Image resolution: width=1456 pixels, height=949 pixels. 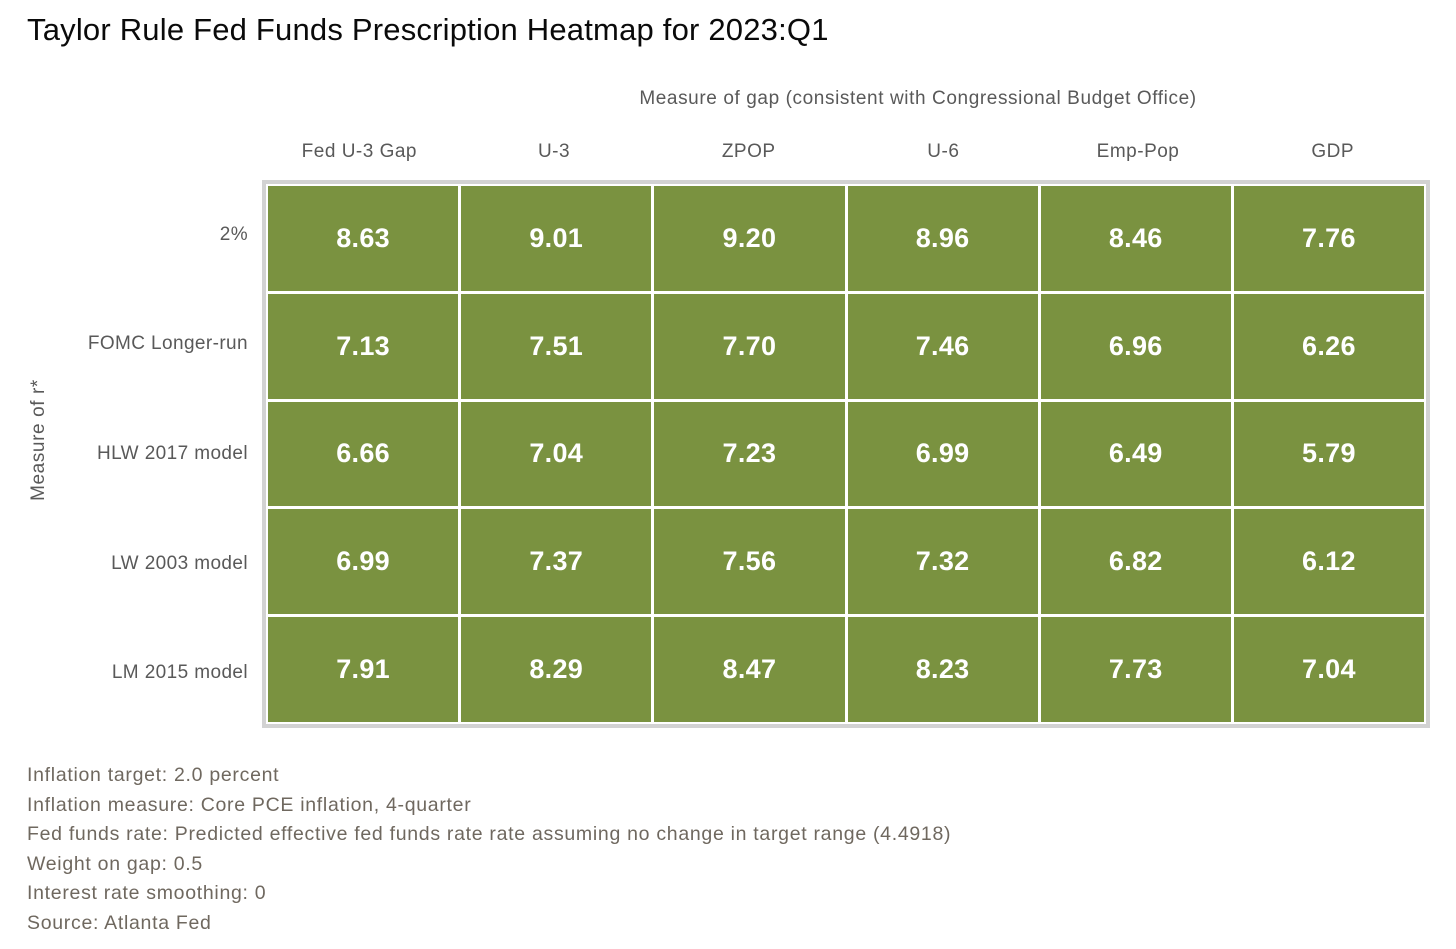 I want to click on column-header-4: U-6, so click(x=943, y=151).